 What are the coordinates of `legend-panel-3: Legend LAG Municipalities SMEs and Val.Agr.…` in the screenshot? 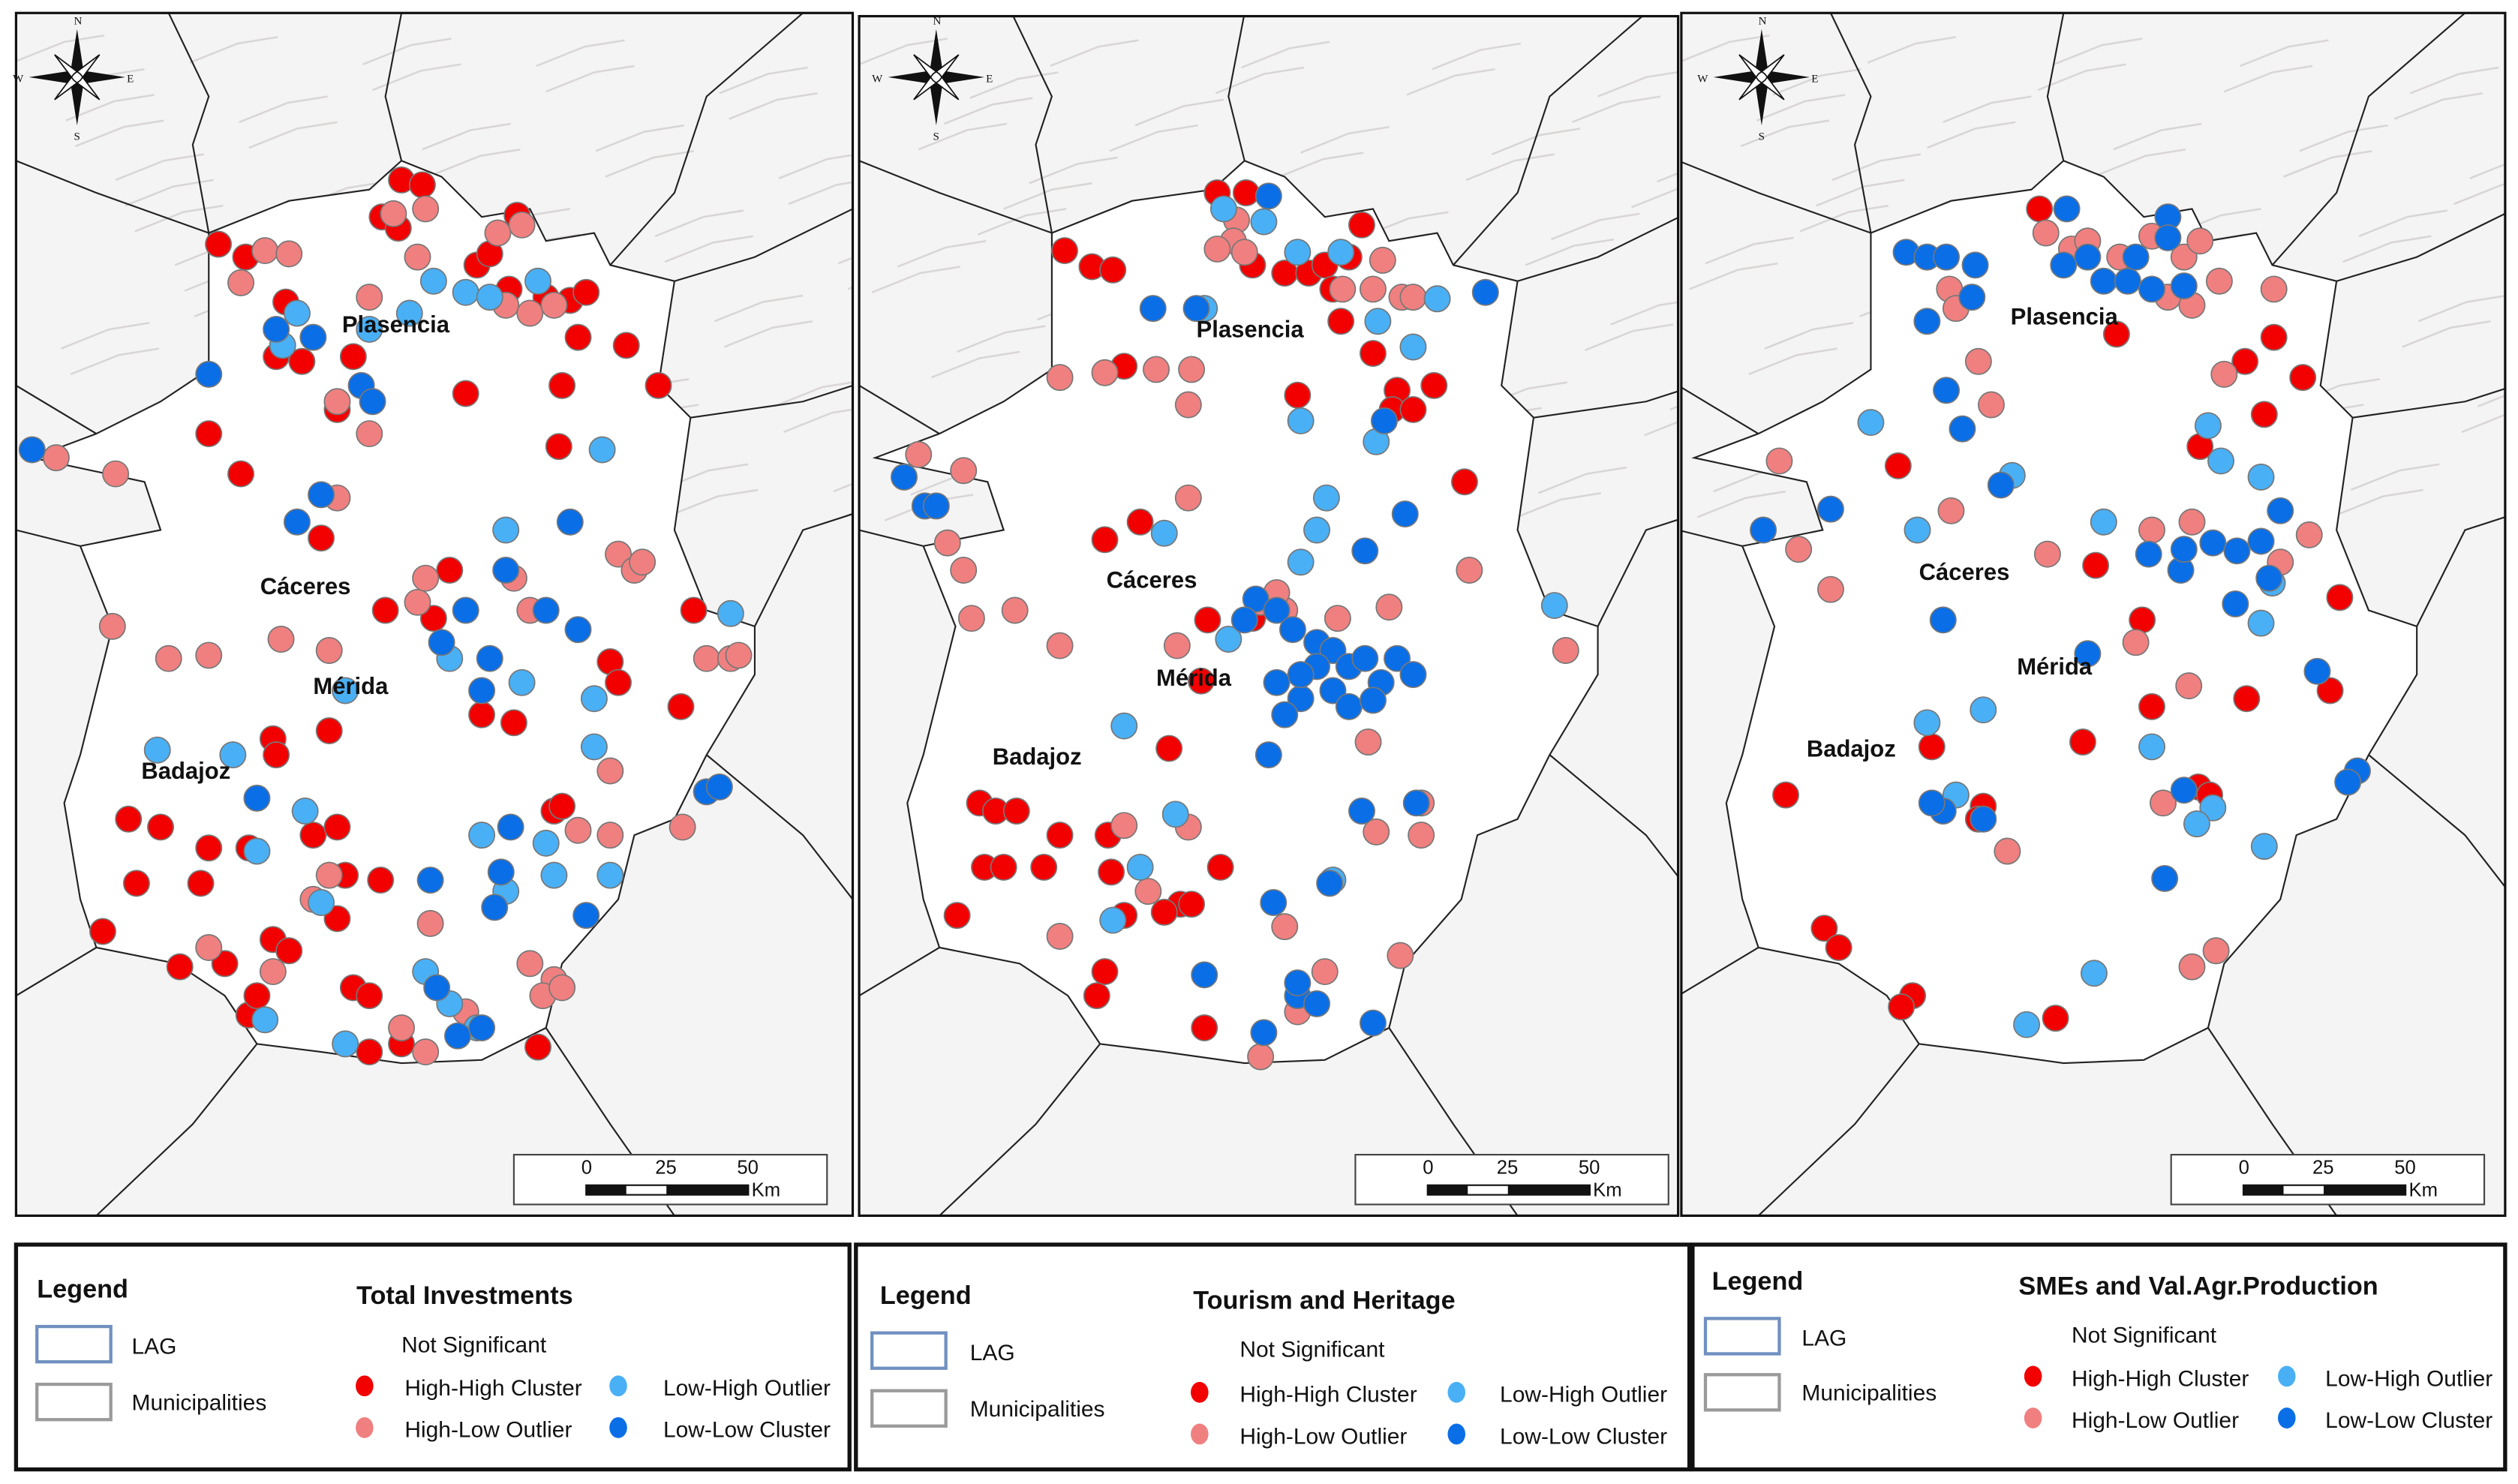 It's located at (2098, 1357).